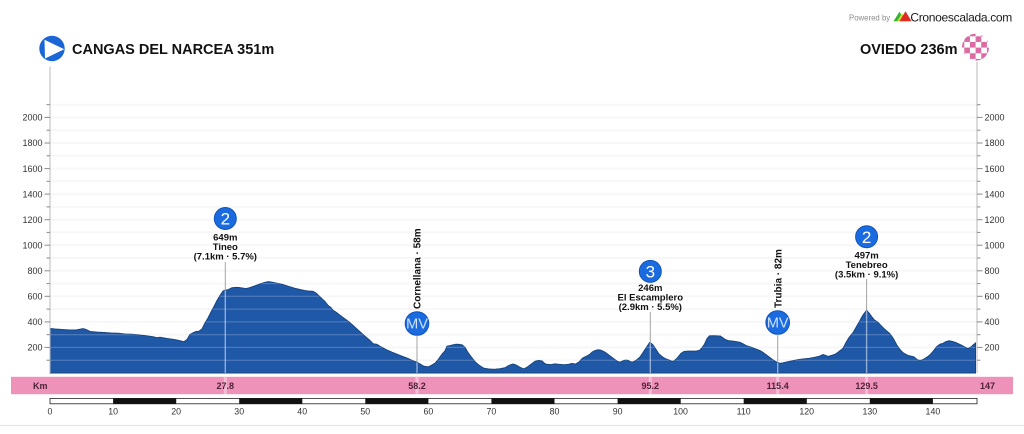 This screenshot has height=434, width=1024. Describe the element at coordinates (961, 17) in the screenshot. I see `svg-text: Cronoescalada.com` at that location.